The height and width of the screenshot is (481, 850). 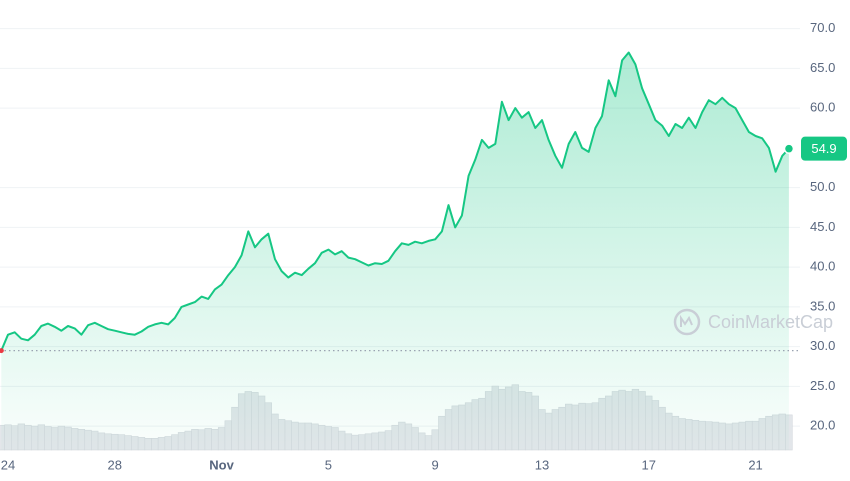 What do you see at coordinates (2, 351) in the screenshot?
I see `start-point` at bounding box center [2, 351].